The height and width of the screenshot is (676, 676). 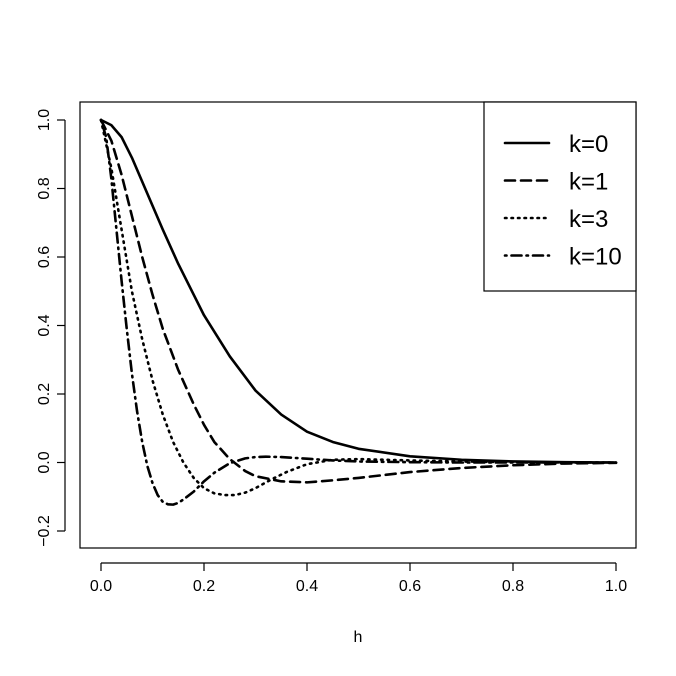 What do you see at coordinates (44, 257) in the screenshot?
I see `y-tick-label: 0.6` at bounding box center [44, 257].